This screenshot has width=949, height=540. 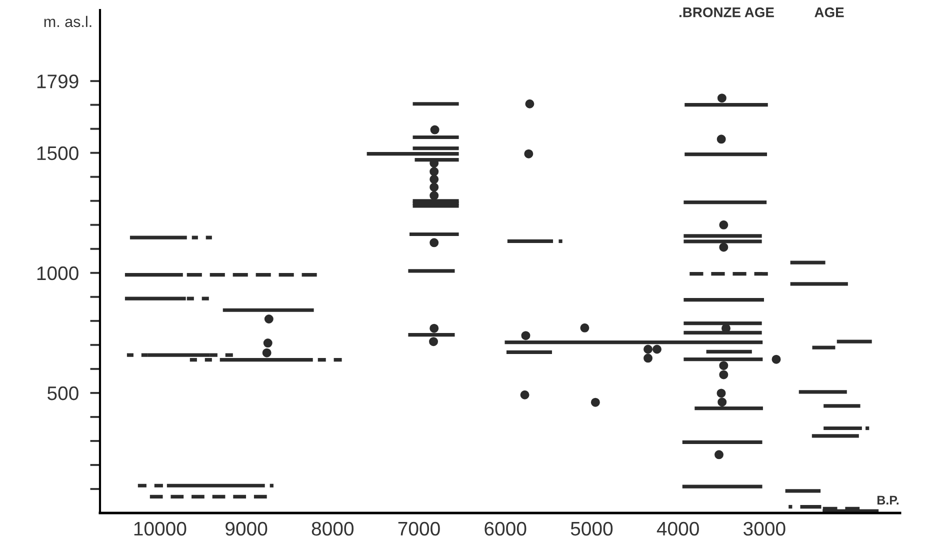 I want to click on x-tick-label: 10000, so click(x=160, y=529).